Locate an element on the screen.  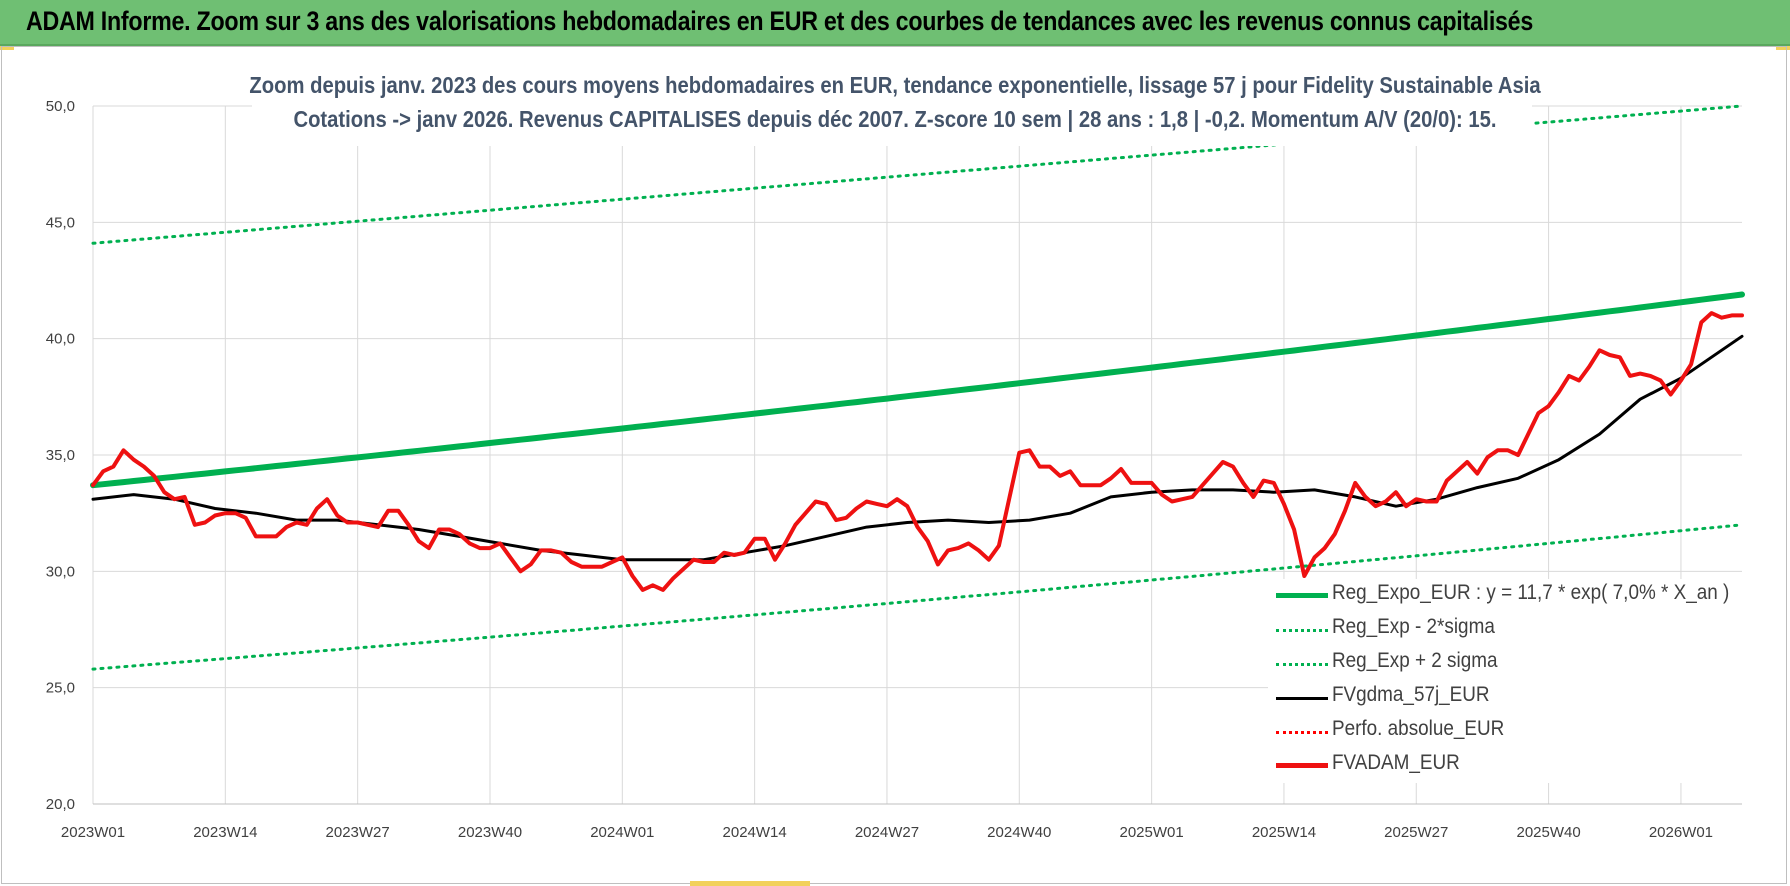
legend-item: FVgdma_57j_EUR is located at coordinates (1508, 698).